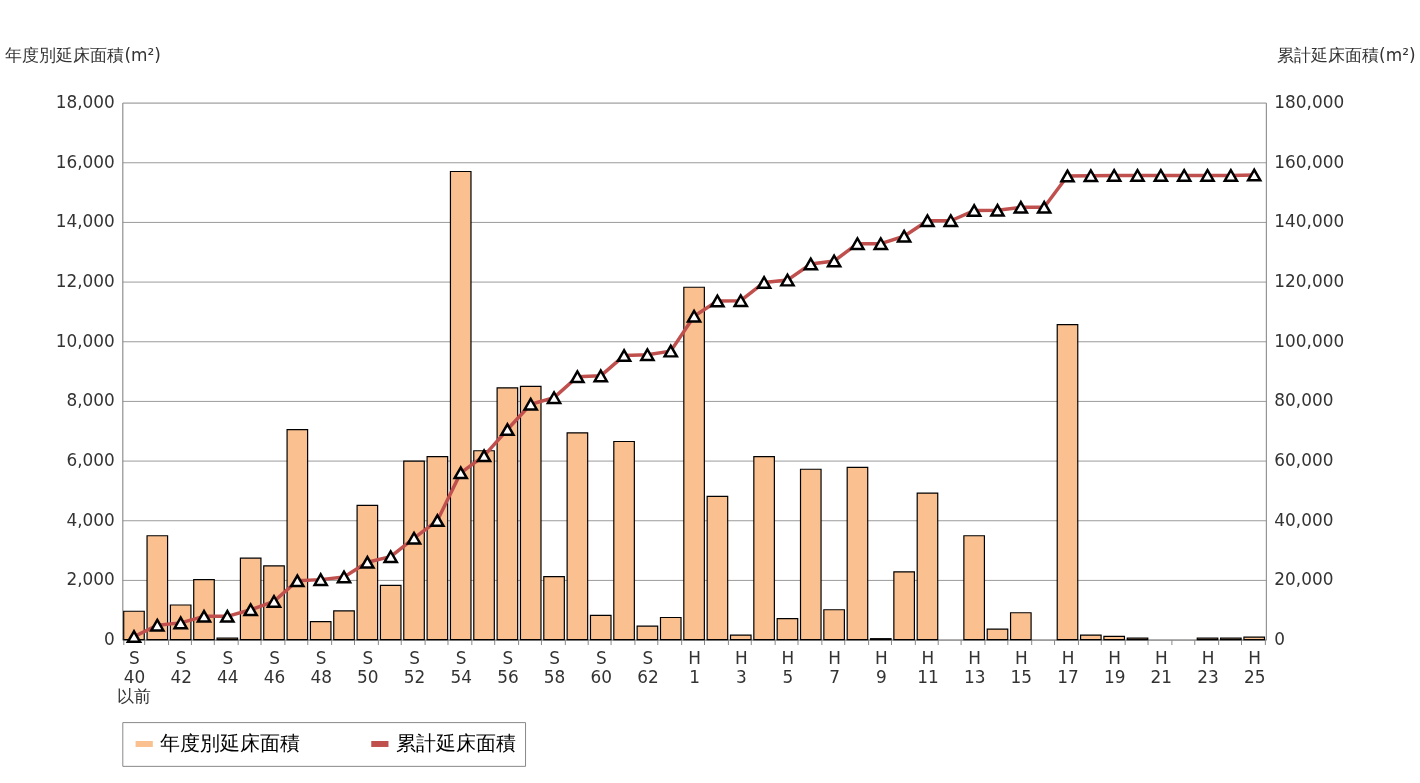  Describe the element at coordinates (274, 667) in the screenshot. I see `x-tick-label: S 46` at that location.